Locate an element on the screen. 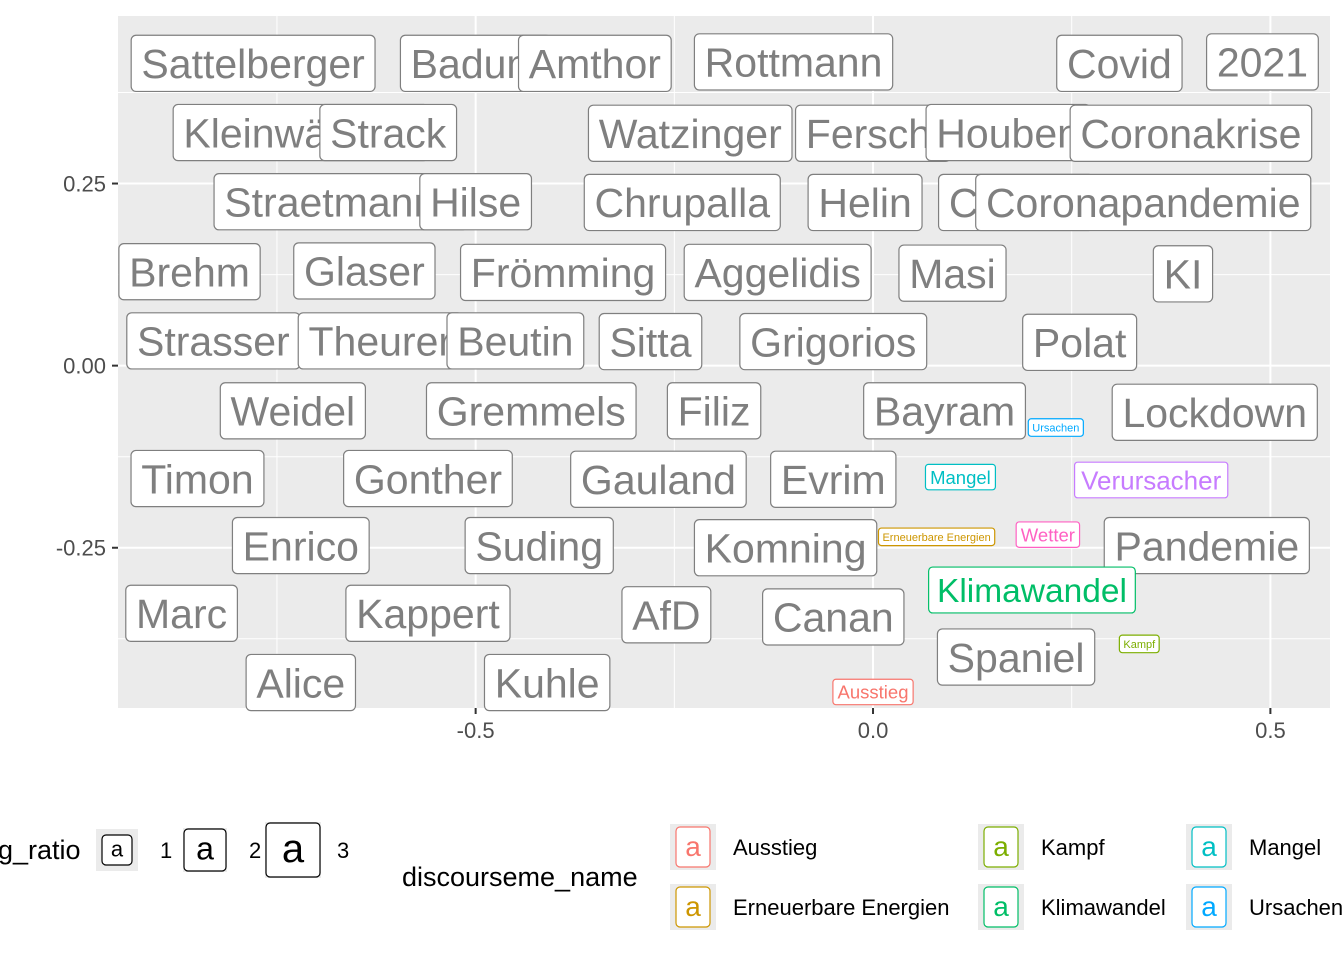 The image size is (1344, 960). word-label: Verursacher is located at coordinates (1151, 480).